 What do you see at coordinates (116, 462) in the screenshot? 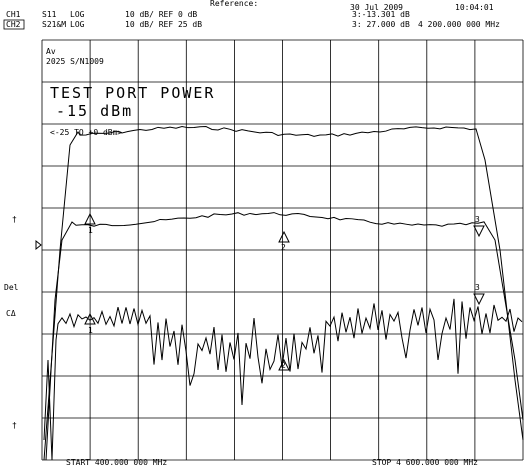
I see `start-frequency: START 400.000 000 MHz` at bounding box center [116, 462].